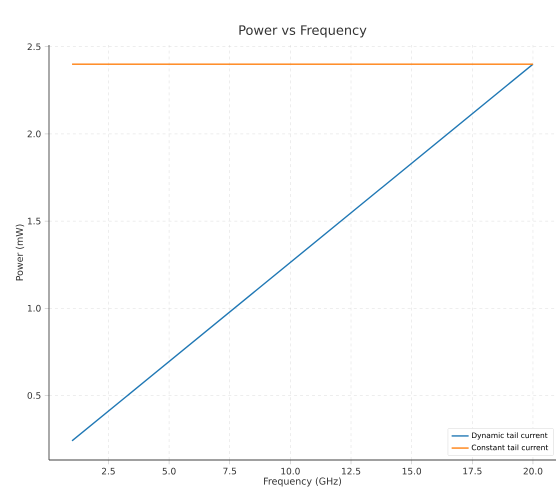  I want to click on y-tick-label: 1.0, so click(34, 308).